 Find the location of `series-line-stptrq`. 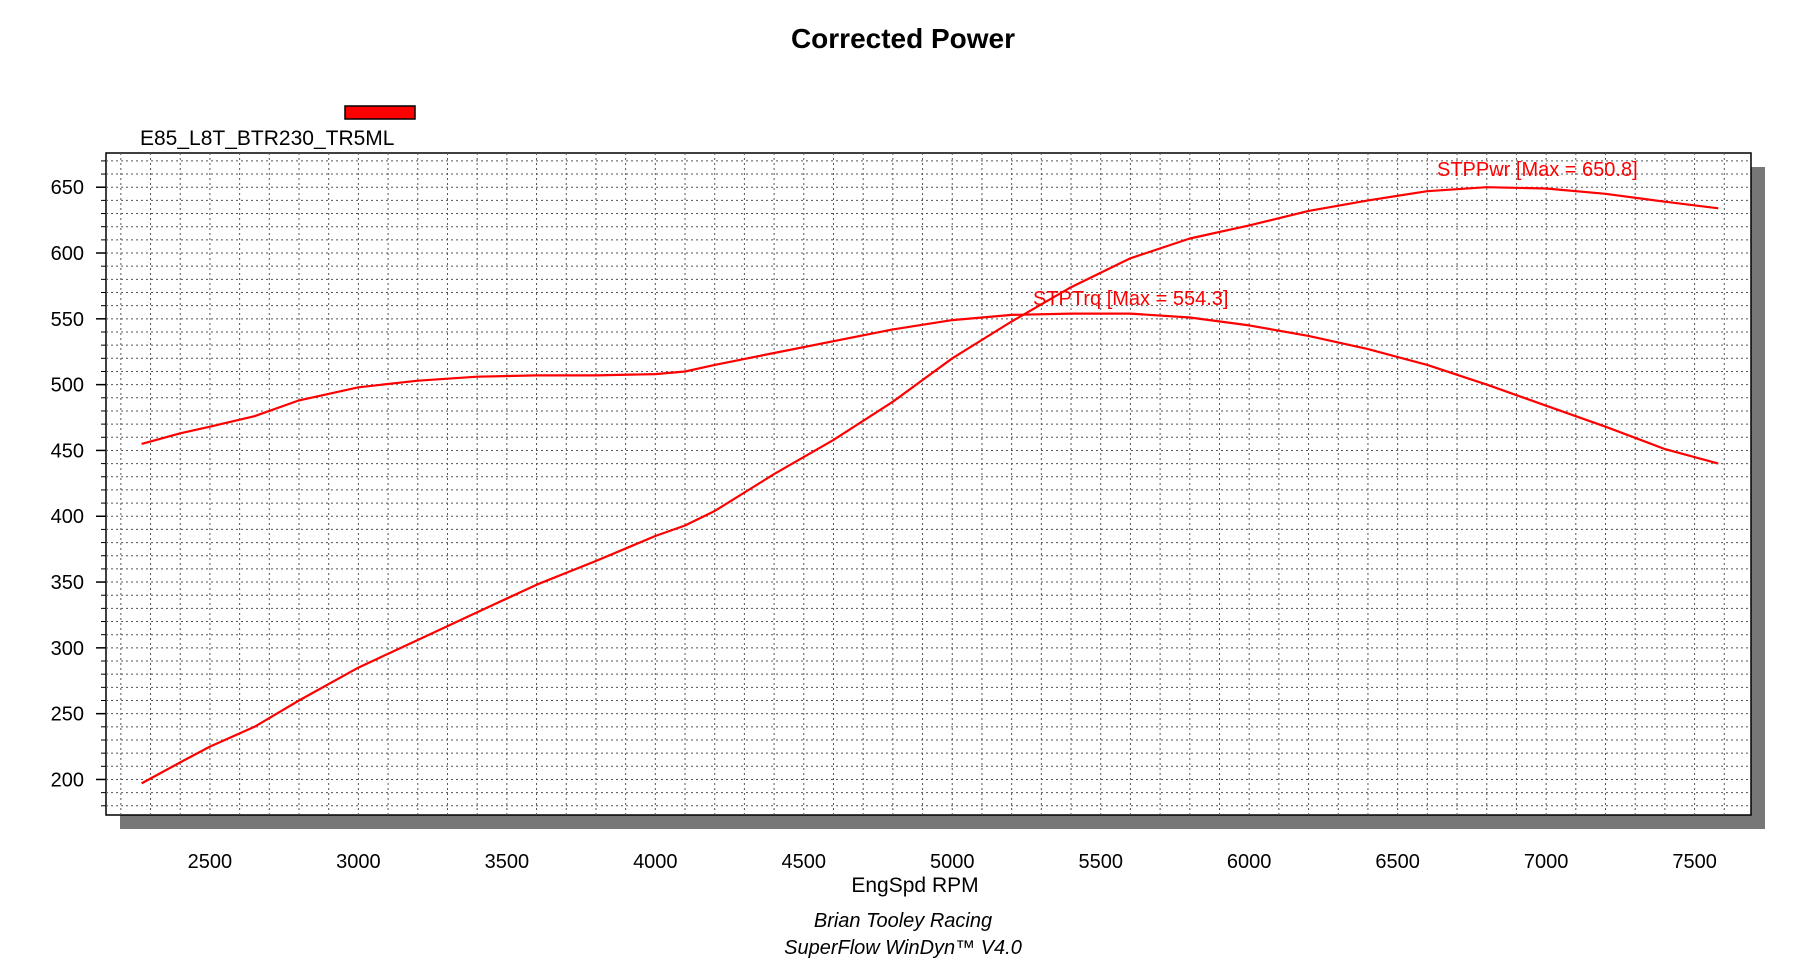

series-line-stptrq is located at coordinates (930, 388).